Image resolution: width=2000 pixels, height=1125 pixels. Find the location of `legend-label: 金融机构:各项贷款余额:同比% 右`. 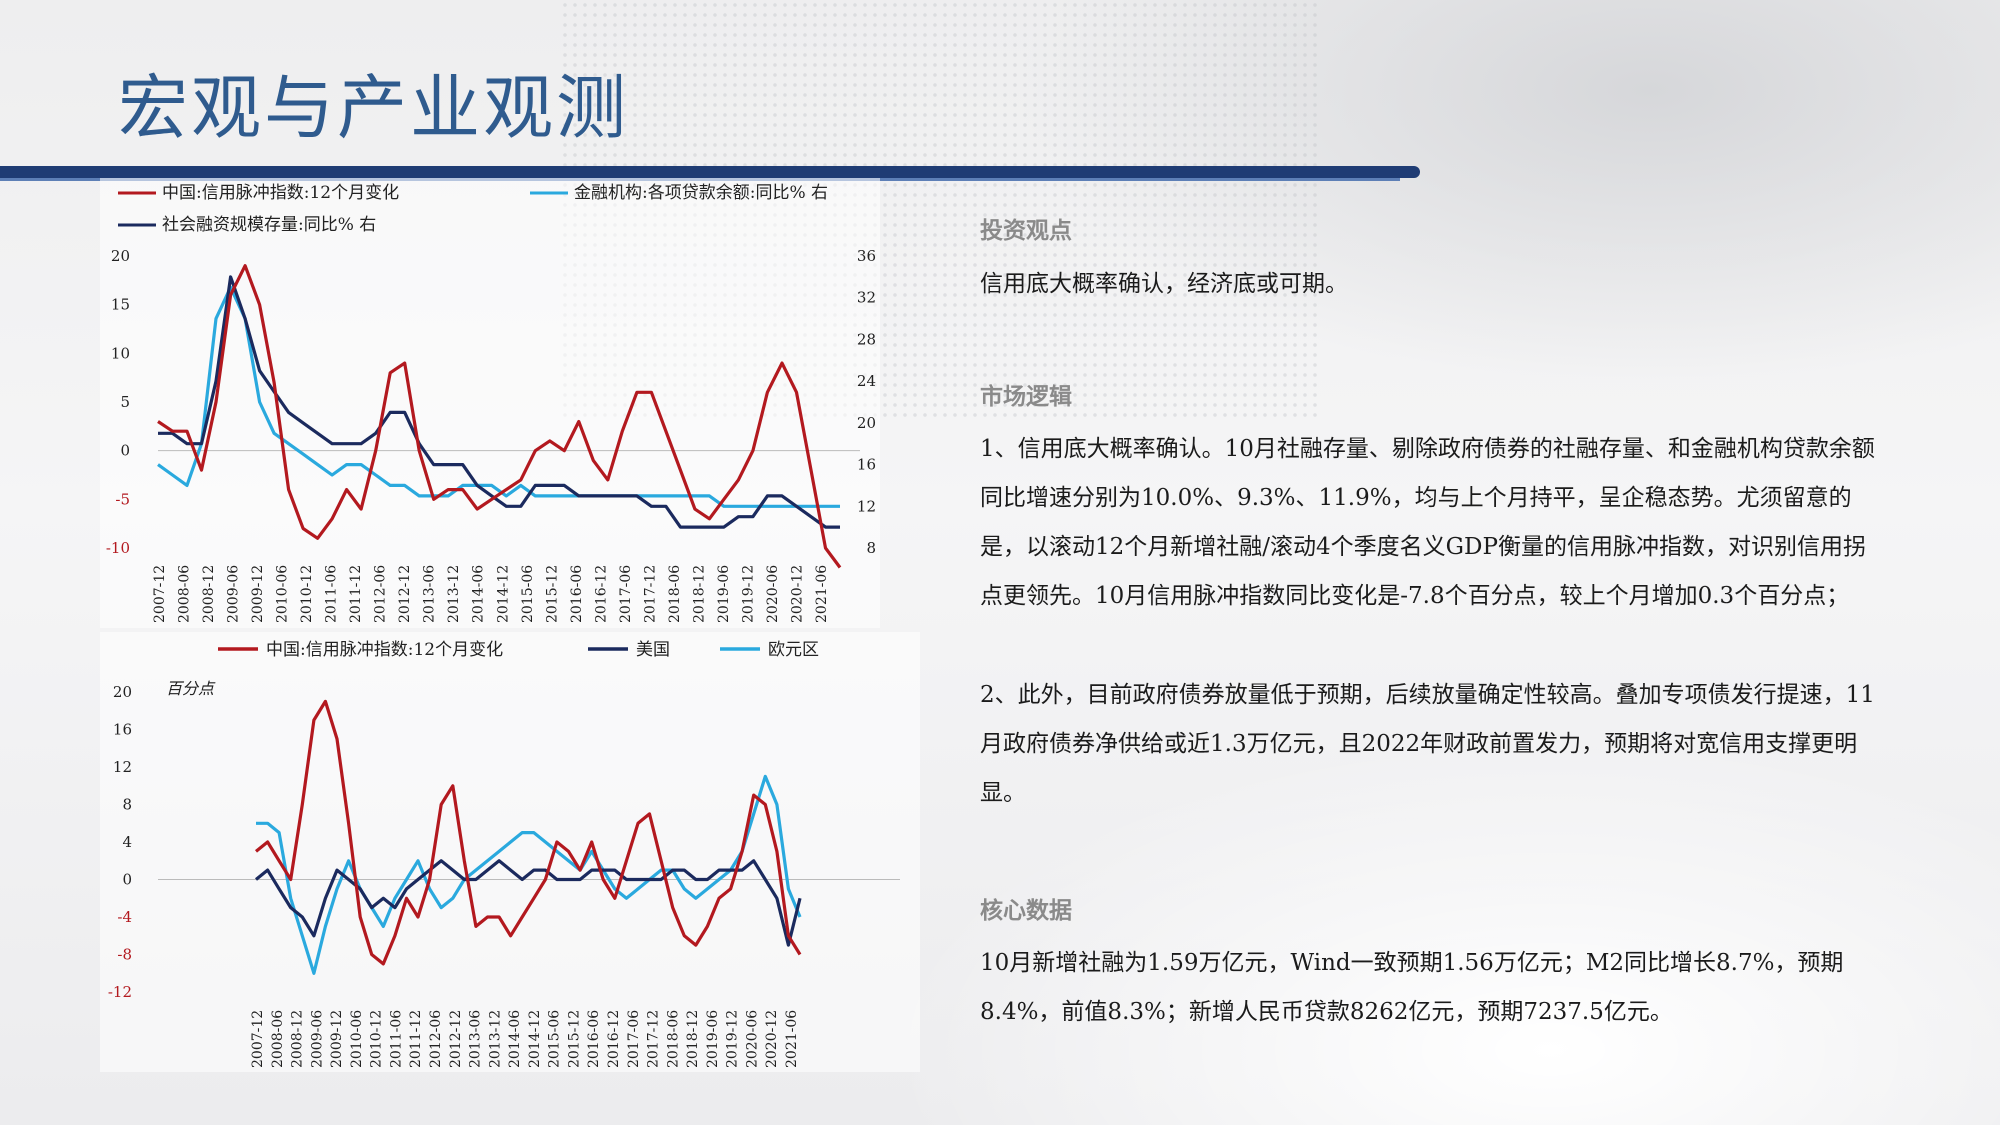

legend-label: 金融机构:各项贷款余额:同比% 右 is located at coordinates (701, 193).